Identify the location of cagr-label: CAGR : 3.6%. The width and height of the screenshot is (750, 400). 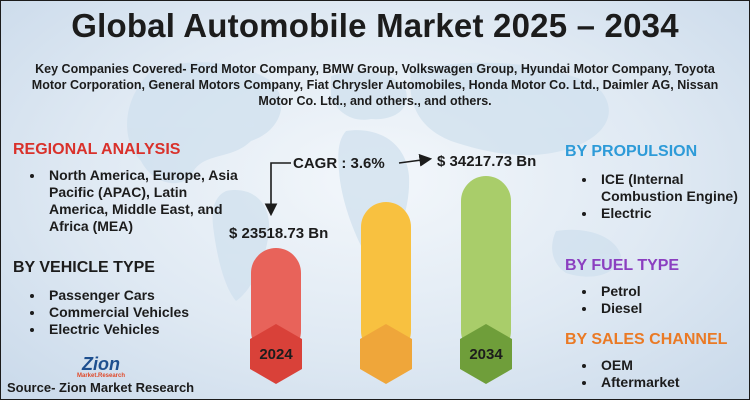
(339, 163).